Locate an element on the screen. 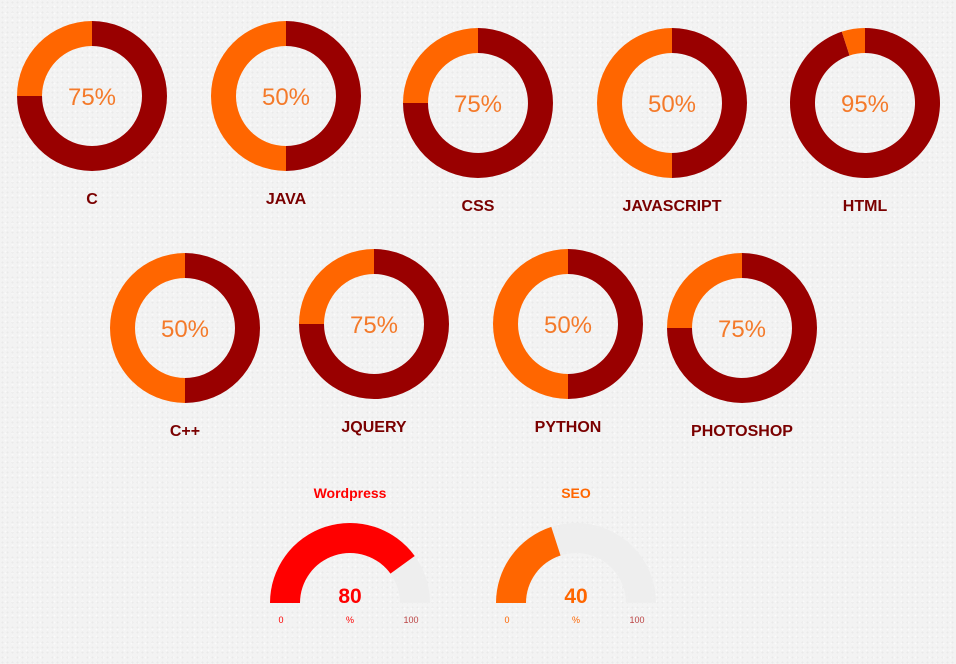 The width and height of the screenshot is (956, 664). skill-label-javascript: JAVASCRIPT is located at coordinates (672, 206).